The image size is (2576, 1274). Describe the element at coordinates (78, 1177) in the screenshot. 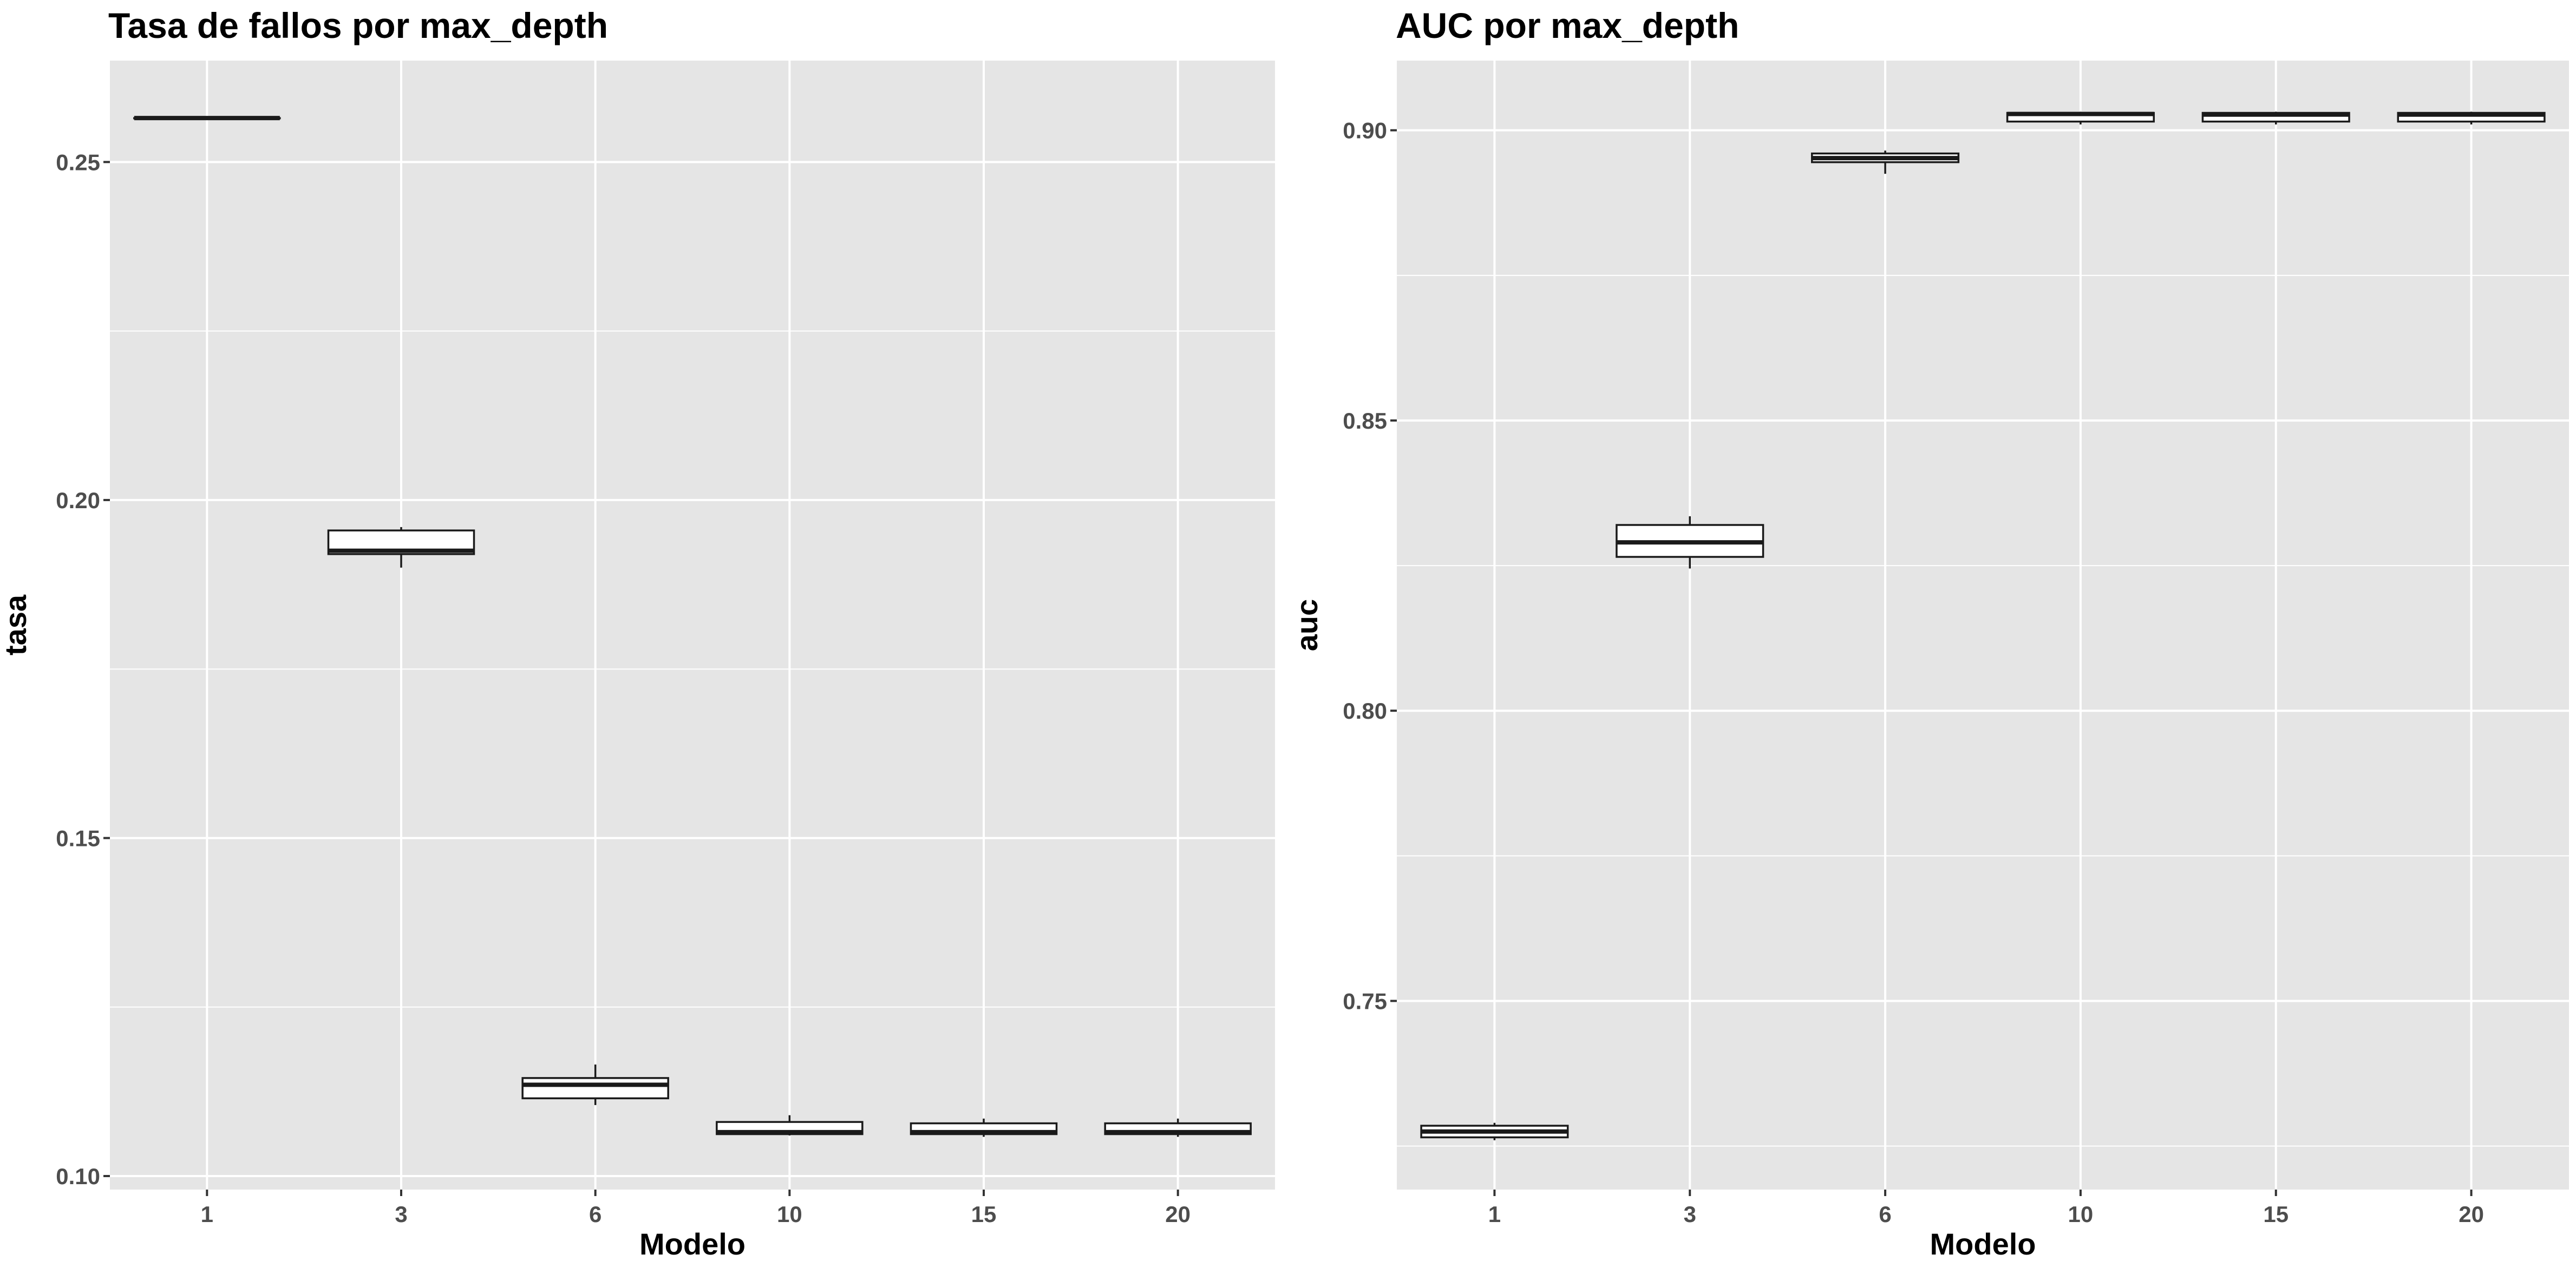

I see `tasa-y-tick-label: 0.10` at that location.